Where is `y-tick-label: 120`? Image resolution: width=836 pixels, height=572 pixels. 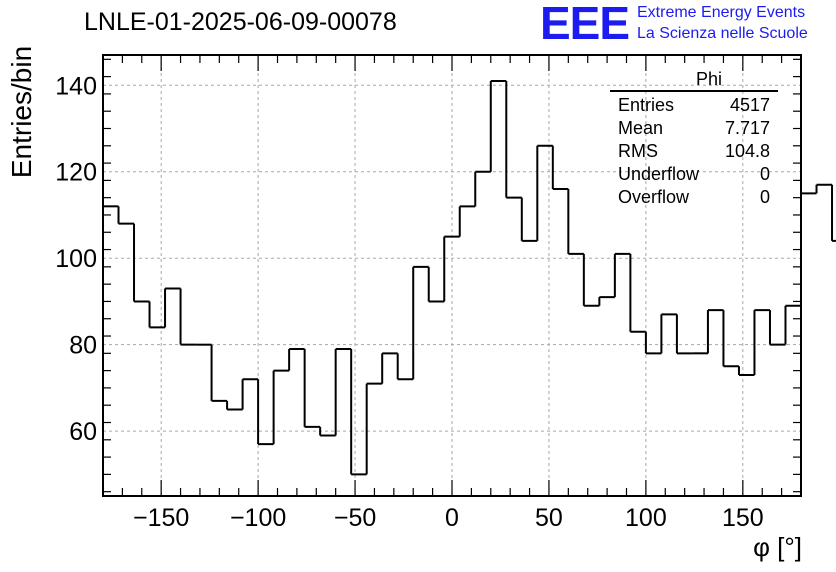
y-tick-label: 120 is located at coordinates (76, 173).